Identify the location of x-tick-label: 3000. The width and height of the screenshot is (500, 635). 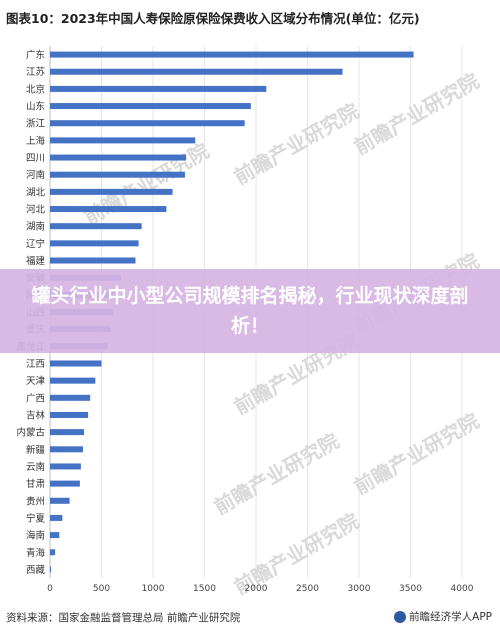
(359, 589).